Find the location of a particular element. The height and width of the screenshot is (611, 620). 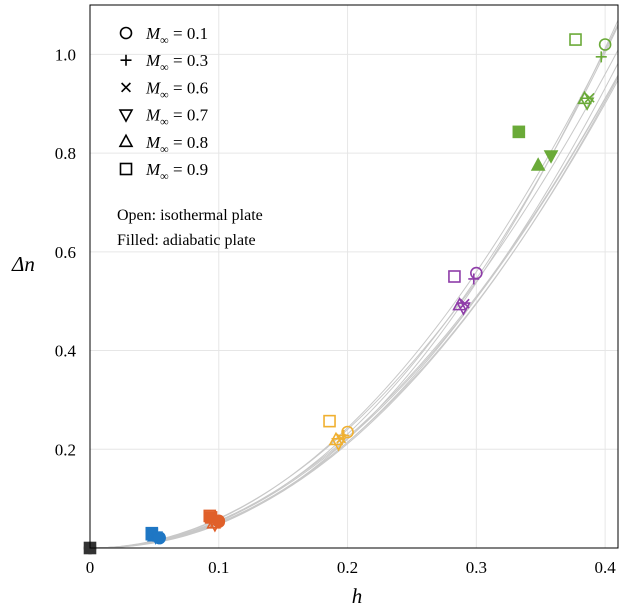

x-axis-label: h is located at coordinates (357, 596).